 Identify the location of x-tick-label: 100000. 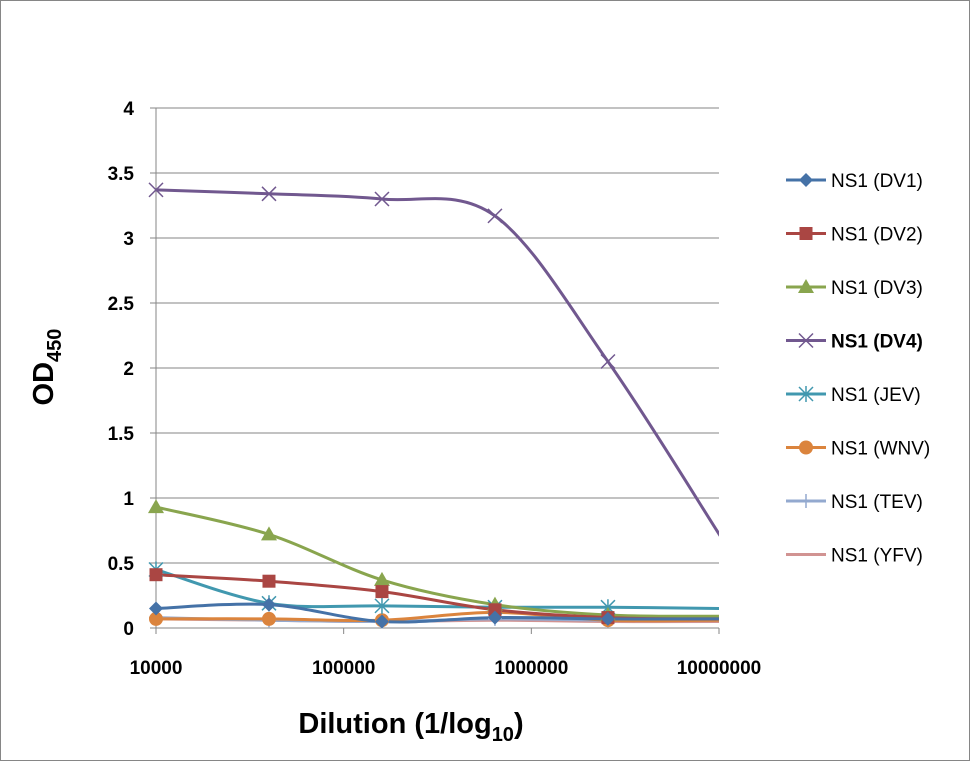
(343, 668).